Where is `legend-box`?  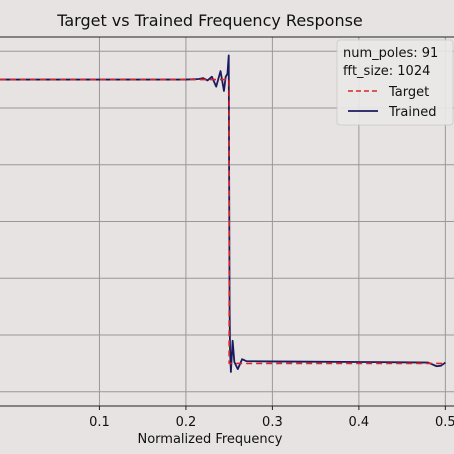
legend-box is located at coordinates (395, 82).